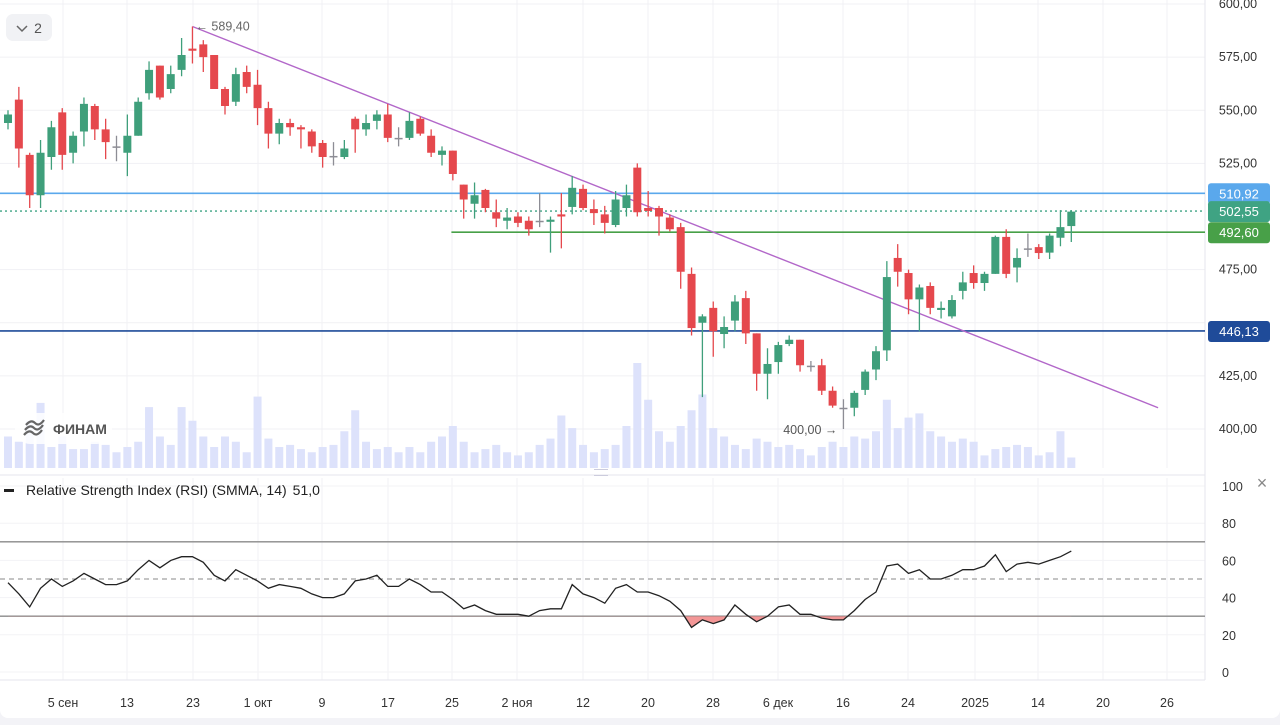 This screenshot has height=725, width=1280. What do you see at coordinates (63, 428) in the screenshot?
I see `finam-logo: ФИНАМ` at bounding box center [63, 428].